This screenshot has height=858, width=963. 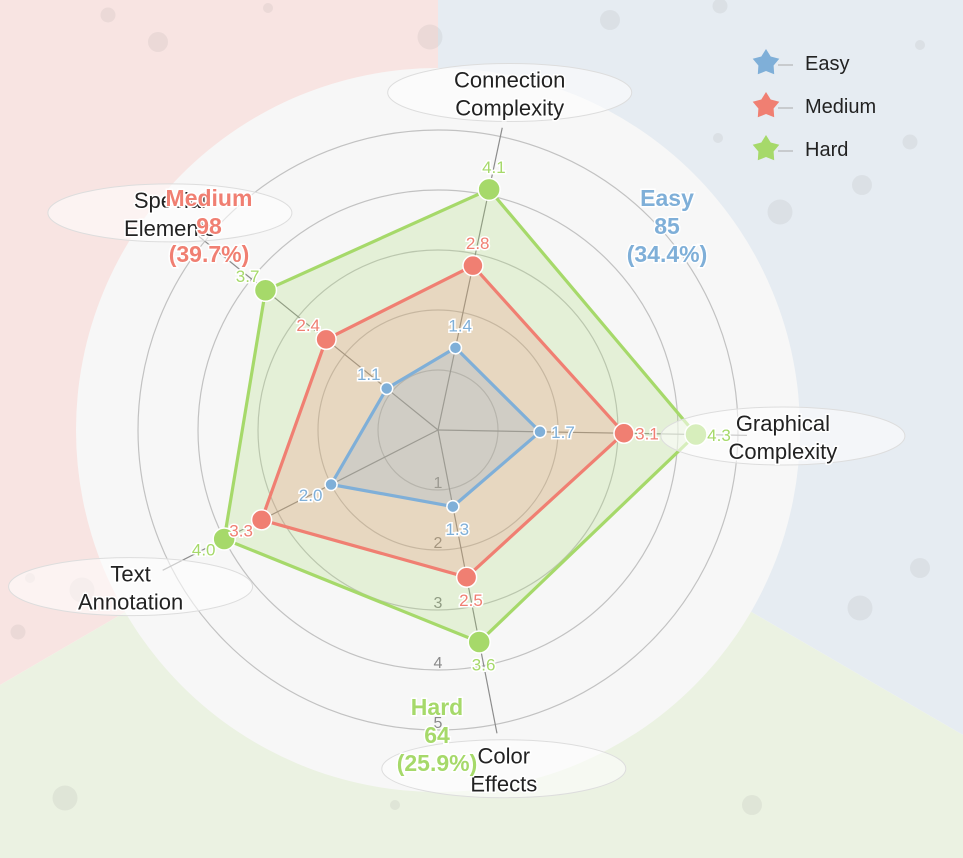 I want to click on axis-label-connection: Complexity, so click(x=509, y=108).